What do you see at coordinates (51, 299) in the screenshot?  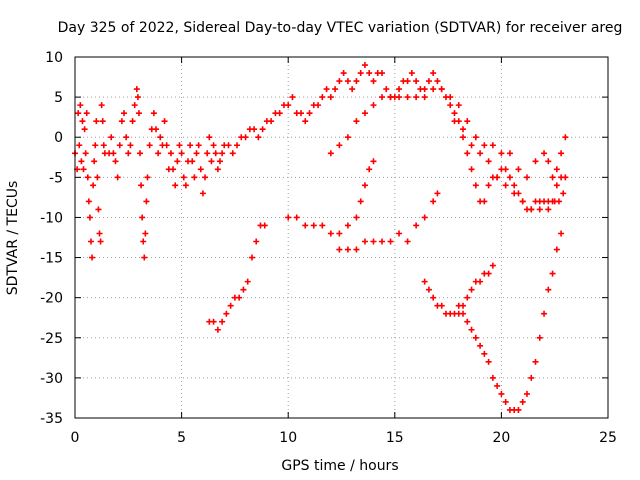 I see `y-tick-label: -20` at bounding box center [51, 299].